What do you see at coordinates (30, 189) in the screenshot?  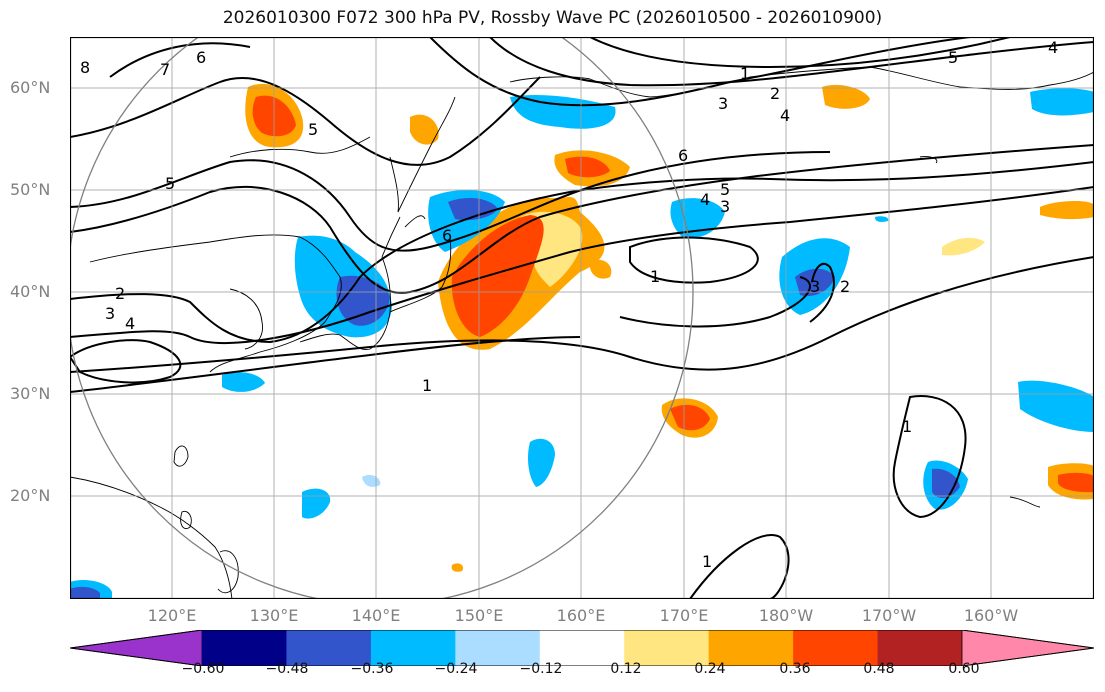 I see `lat-label-50n: 50°N` at bounding box center [30, 189].